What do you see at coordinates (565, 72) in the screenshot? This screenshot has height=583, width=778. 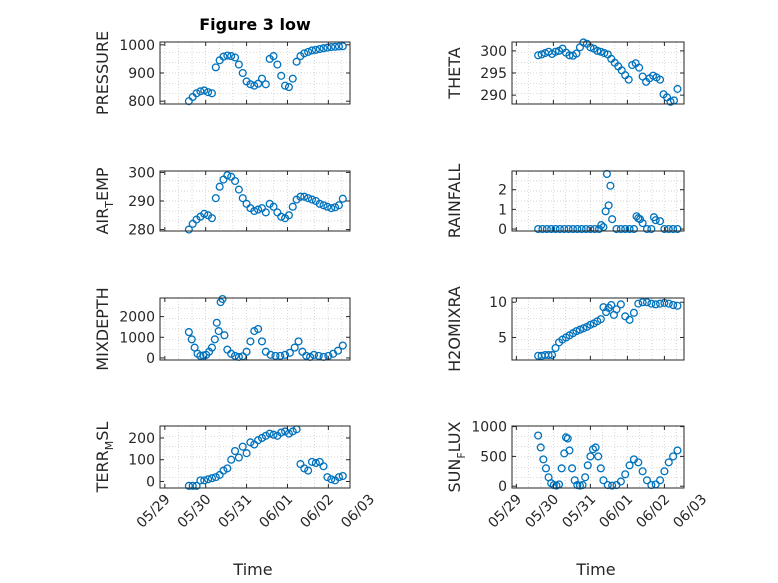 I see `subplot-theta: 290 295 300 THETA` at bounding box center [565, 72].